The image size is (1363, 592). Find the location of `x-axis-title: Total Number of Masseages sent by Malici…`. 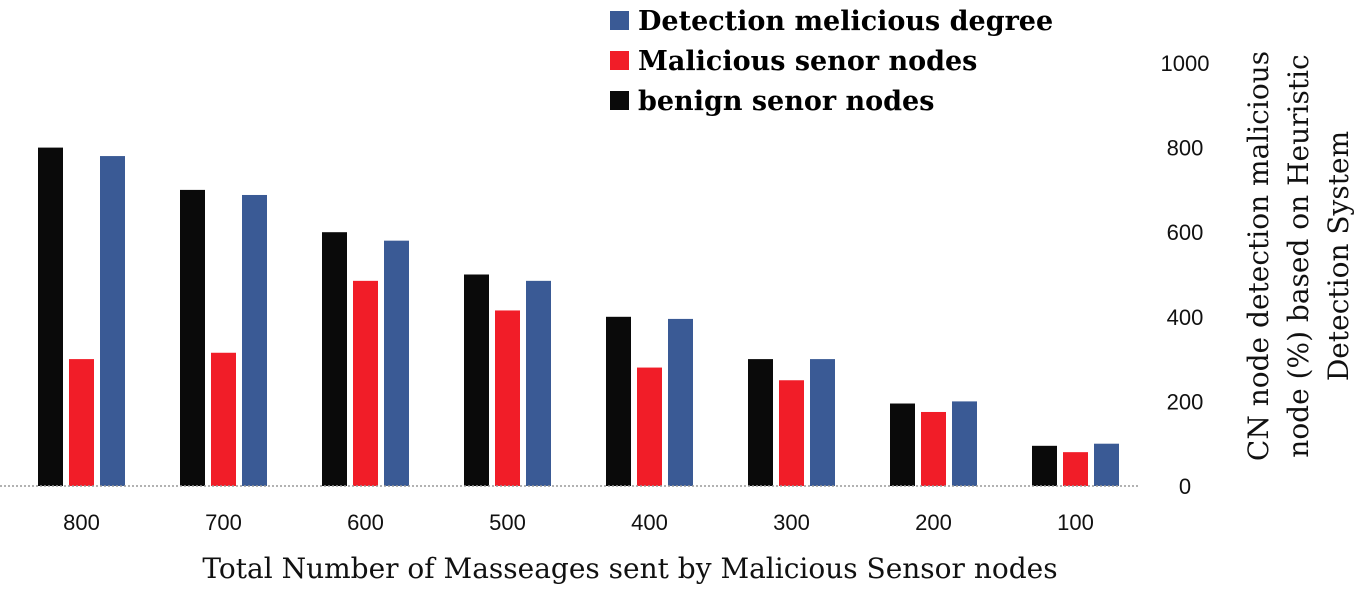

x-axis-title: Total Number of Masseages sent by Malici… is located at coordinates (629, 568).